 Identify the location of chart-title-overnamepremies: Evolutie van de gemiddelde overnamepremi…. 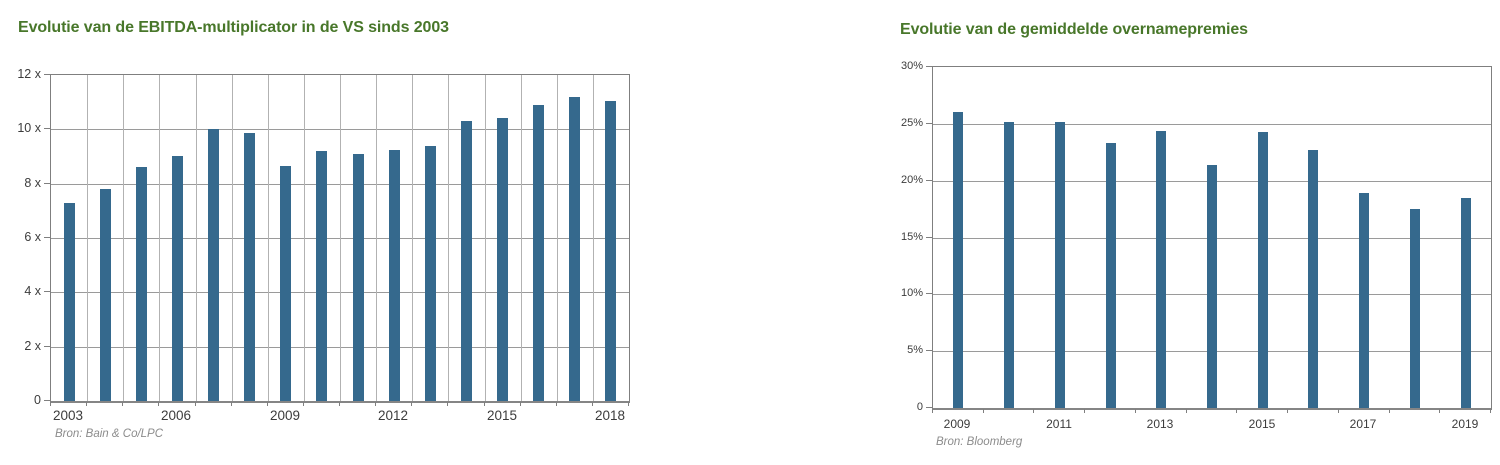
(1074, 29).